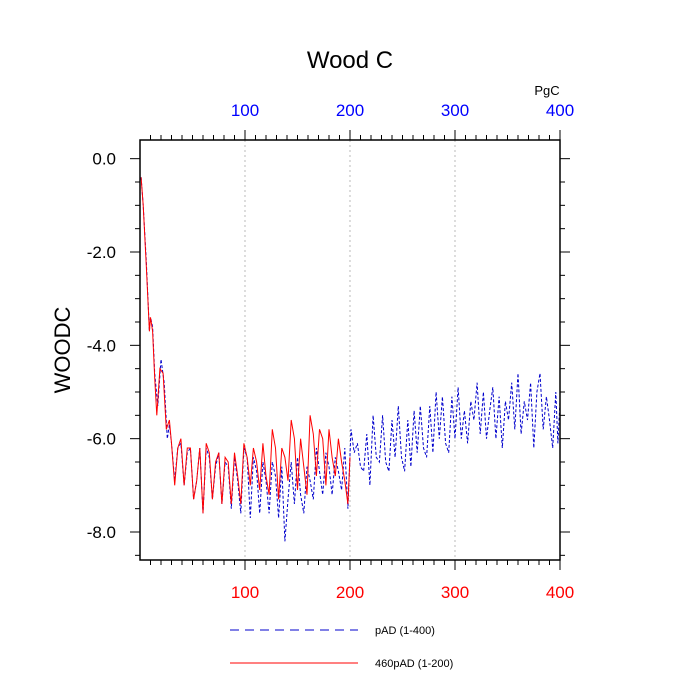  I want to click on x-bottom-tick-label-200: 200, so click(350, 592).